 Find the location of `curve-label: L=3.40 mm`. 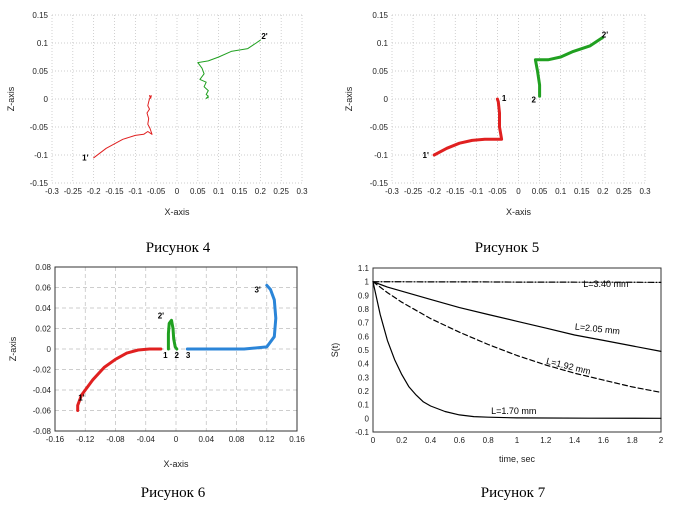

curve-label: L=3.40 mm is located at coordinates (605, 284).